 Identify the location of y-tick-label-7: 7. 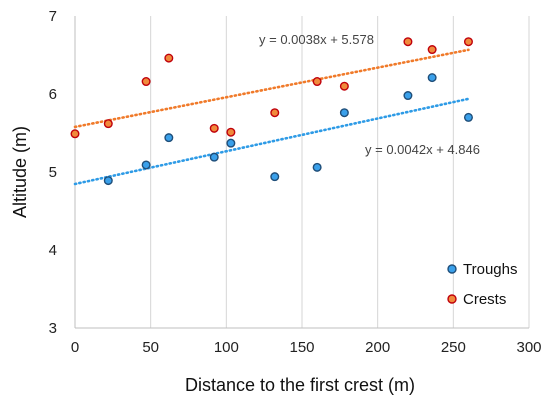
(53, 16).